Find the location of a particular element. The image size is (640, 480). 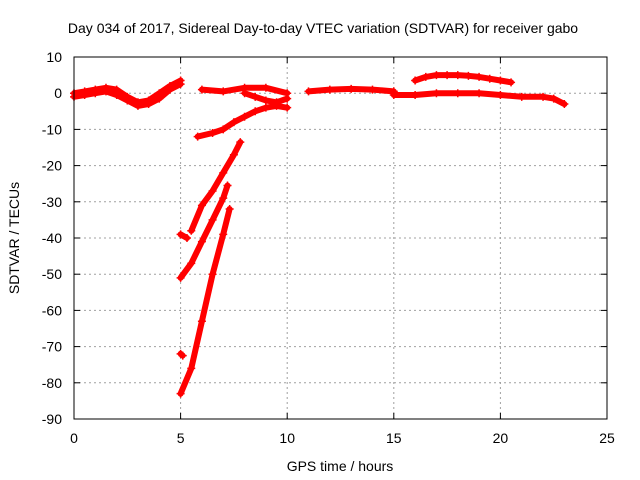

y-tick-labels: 10 0 -10 -20 -30 -40 -50 -60 -70 -80 -90 is located at coordinates (52, 238).